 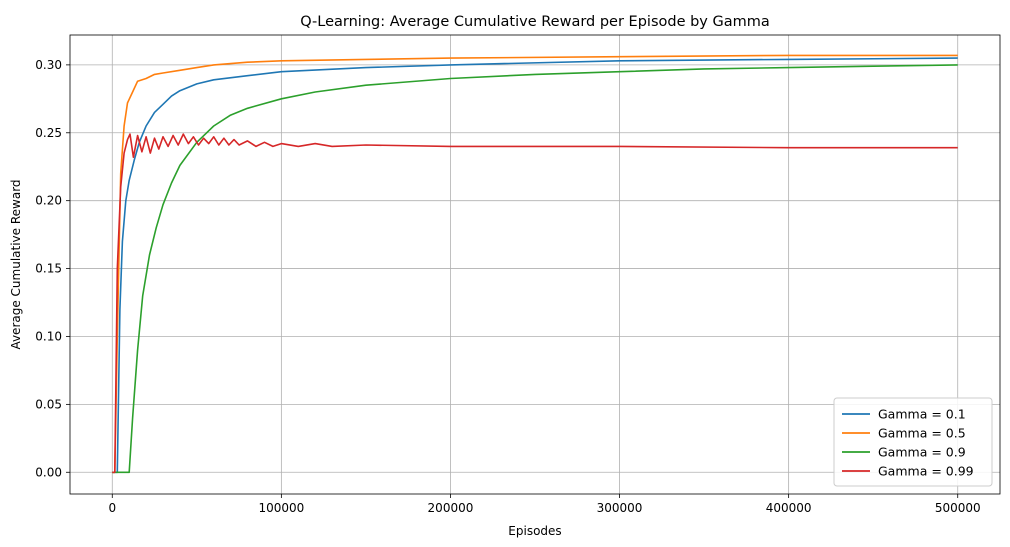 I want to click on x-tick-label: 0, so click(x=112, y=508).